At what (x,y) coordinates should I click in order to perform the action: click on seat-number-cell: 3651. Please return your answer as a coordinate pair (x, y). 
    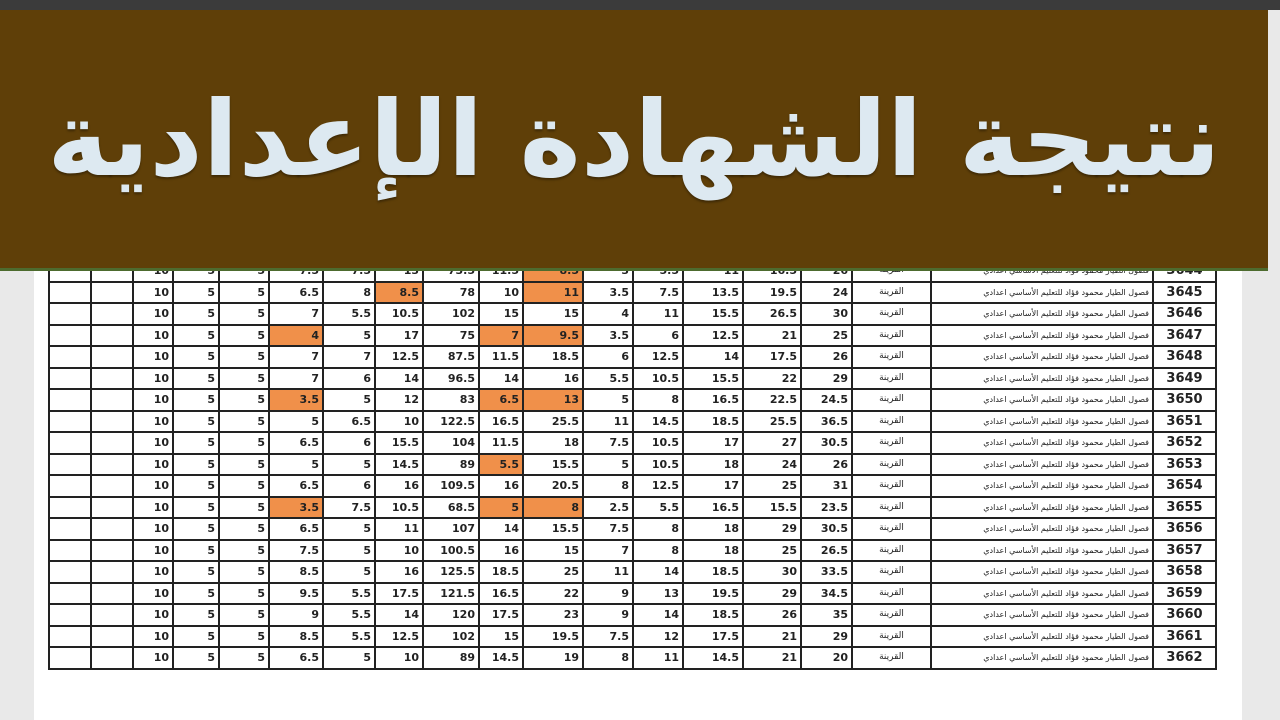
    Looking at the image, I should click on (1184, 421).